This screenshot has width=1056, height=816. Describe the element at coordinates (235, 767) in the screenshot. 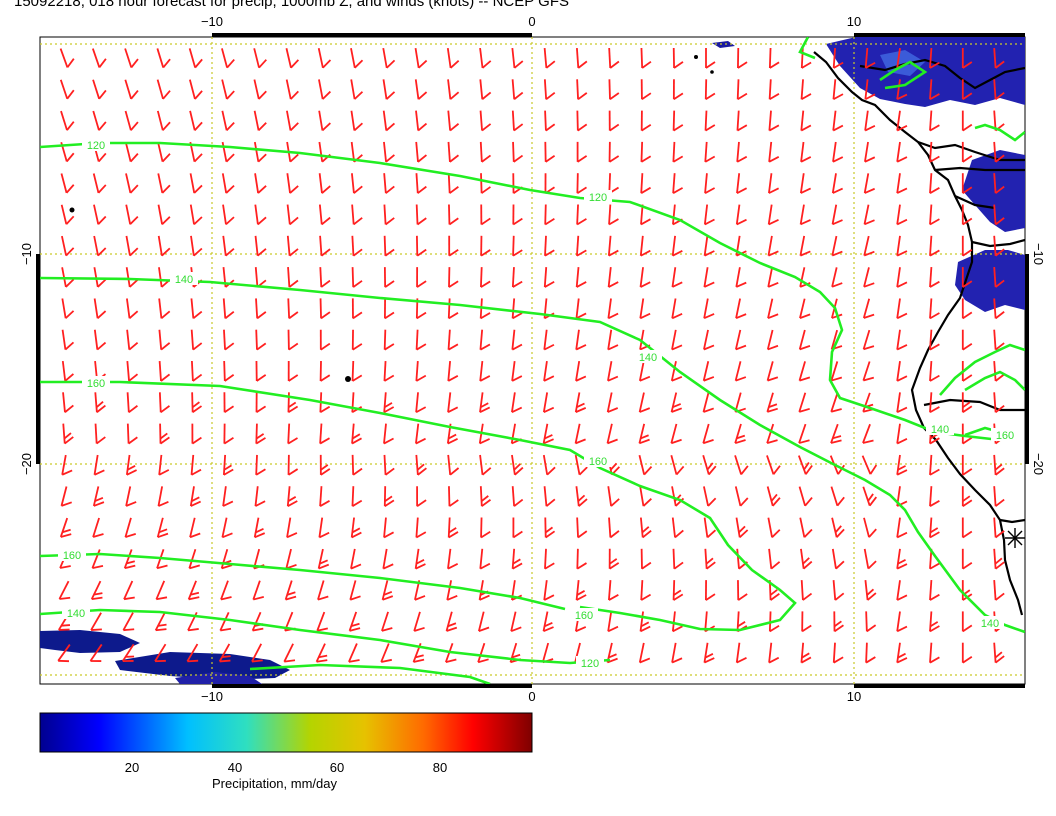

I see `colorbar-tick-40: 40` at that location.